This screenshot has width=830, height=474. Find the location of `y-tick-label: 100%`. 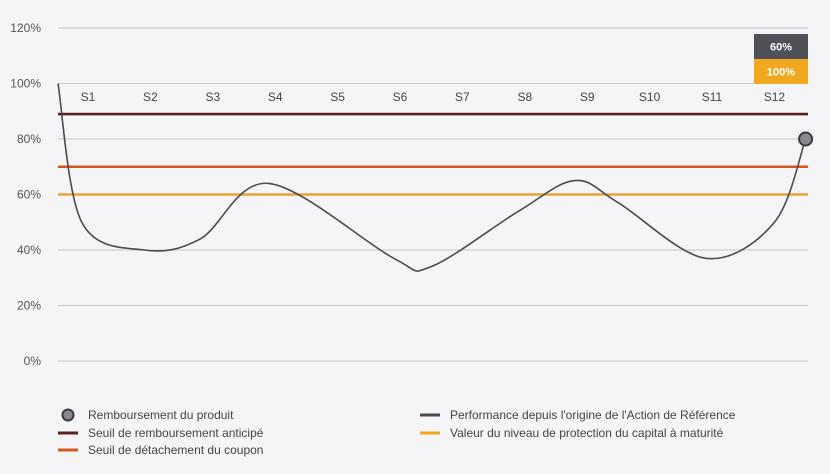

y-tick-label: 100% is located at coordinates (25, 84).